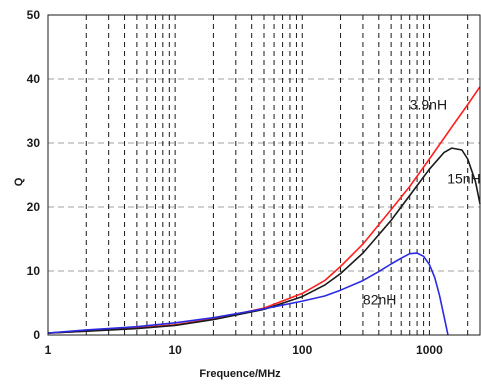 The height and width of the screenshot is (387, 481). I want to click on y-tick-label: 50, so click(34, 15).